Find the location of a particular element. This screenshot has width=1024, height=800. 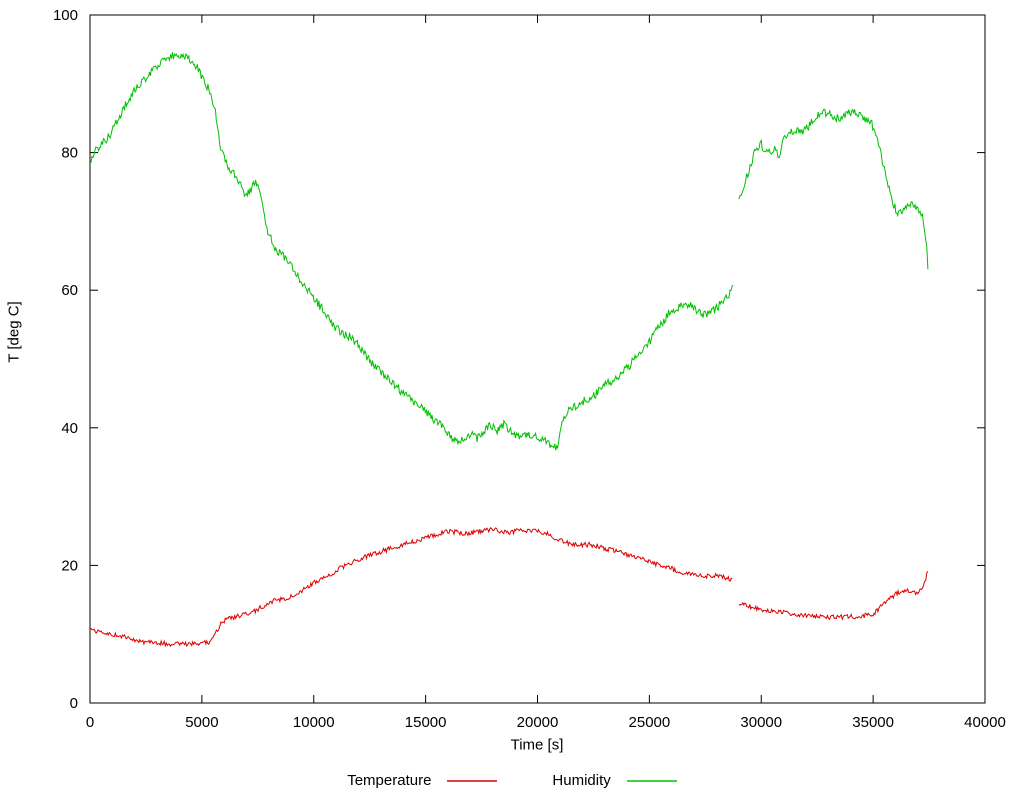

x-tick-label: 0 is located at coordinates (90, 722).